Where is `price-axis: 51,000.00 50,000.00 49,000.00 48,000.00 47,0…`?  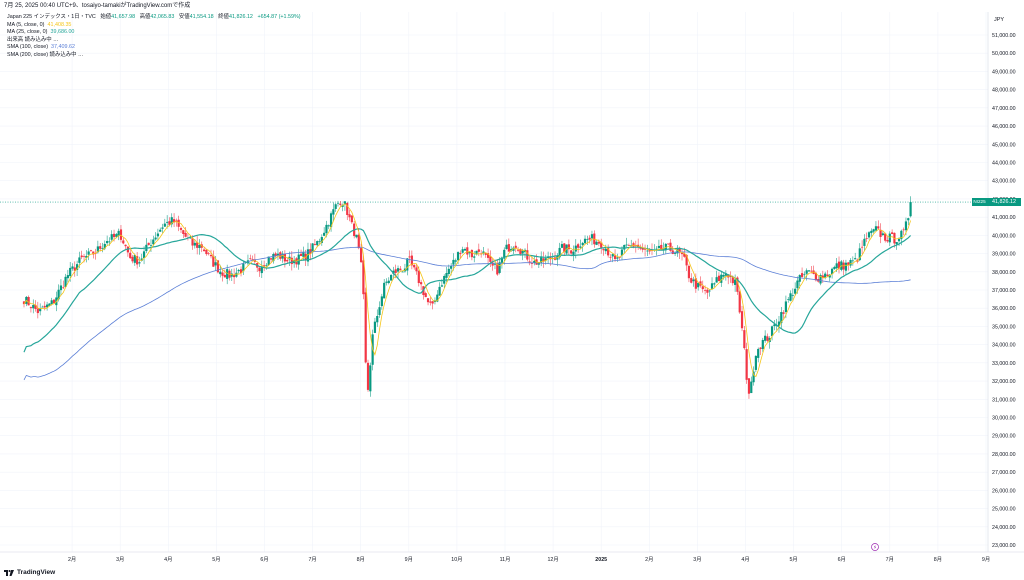 price-axis: 51,000.00 50,000.00 49,000.00 48,000.00 47,0… is located at coordinates (1004, 291).